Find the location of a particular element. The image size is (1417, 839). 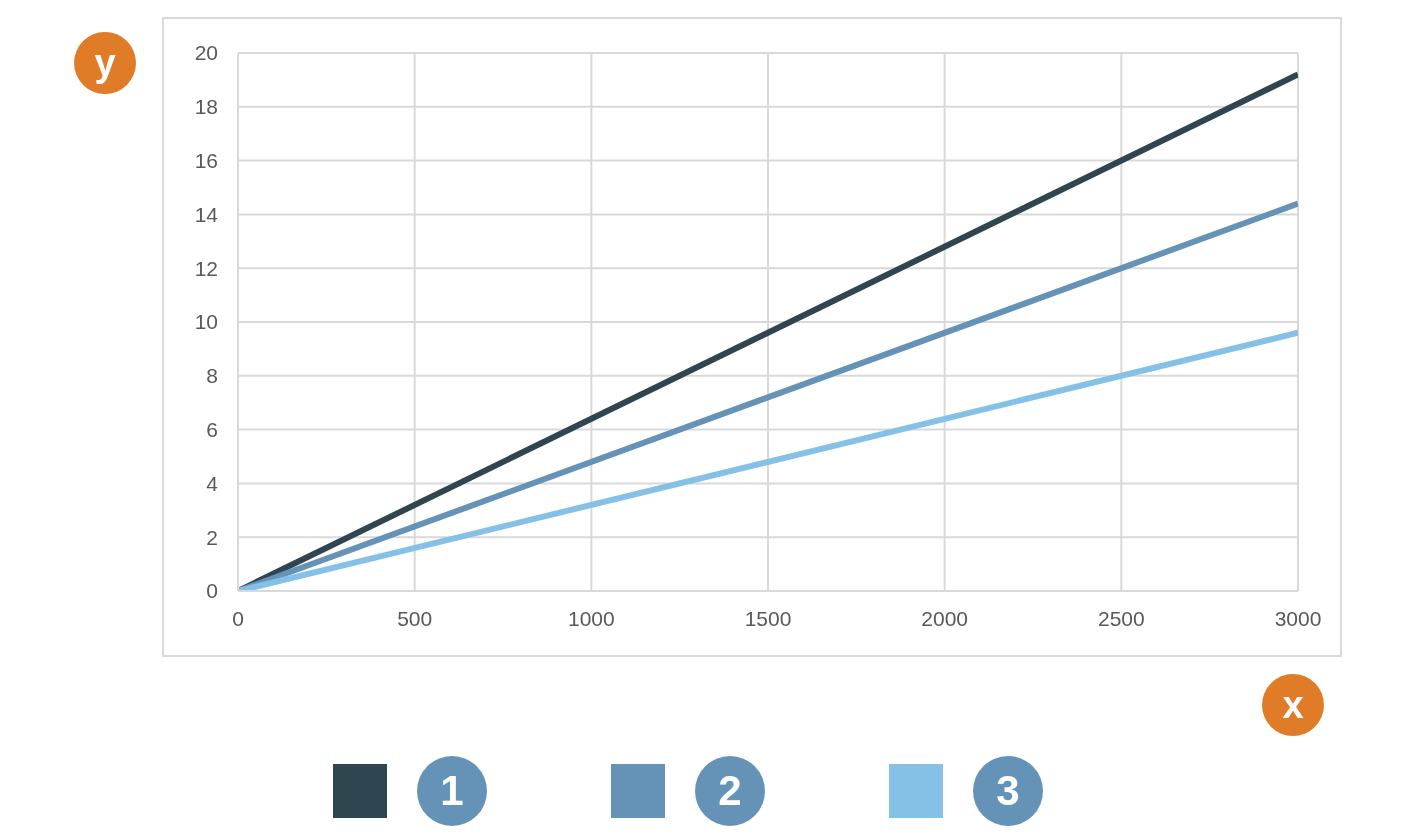

x-tick-label: 0 is located at coordinates (238, 618).